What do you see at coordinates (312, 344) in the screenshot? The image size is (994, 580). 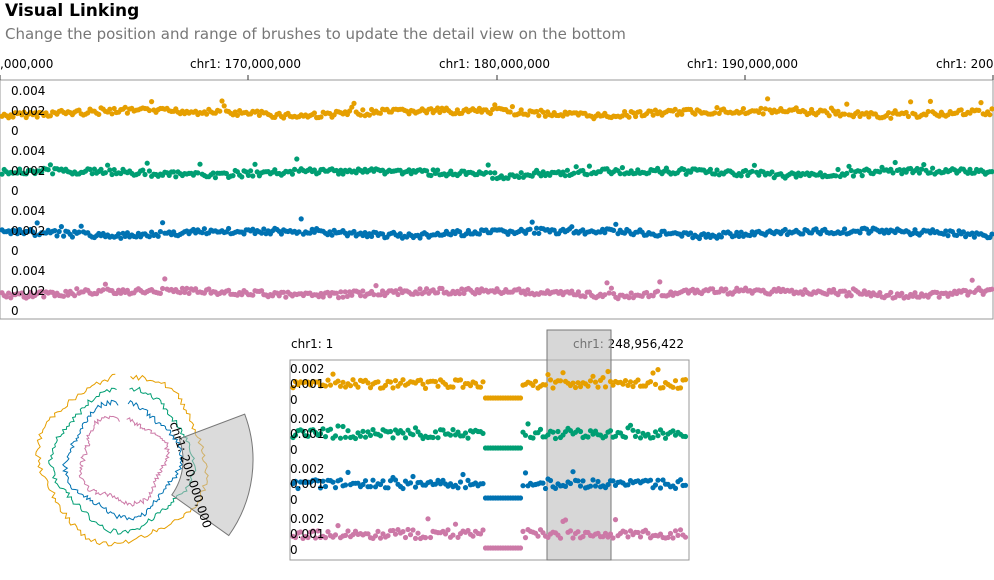 I see `detail-start-label: chr1: 1` at bounding box center [312, 344].